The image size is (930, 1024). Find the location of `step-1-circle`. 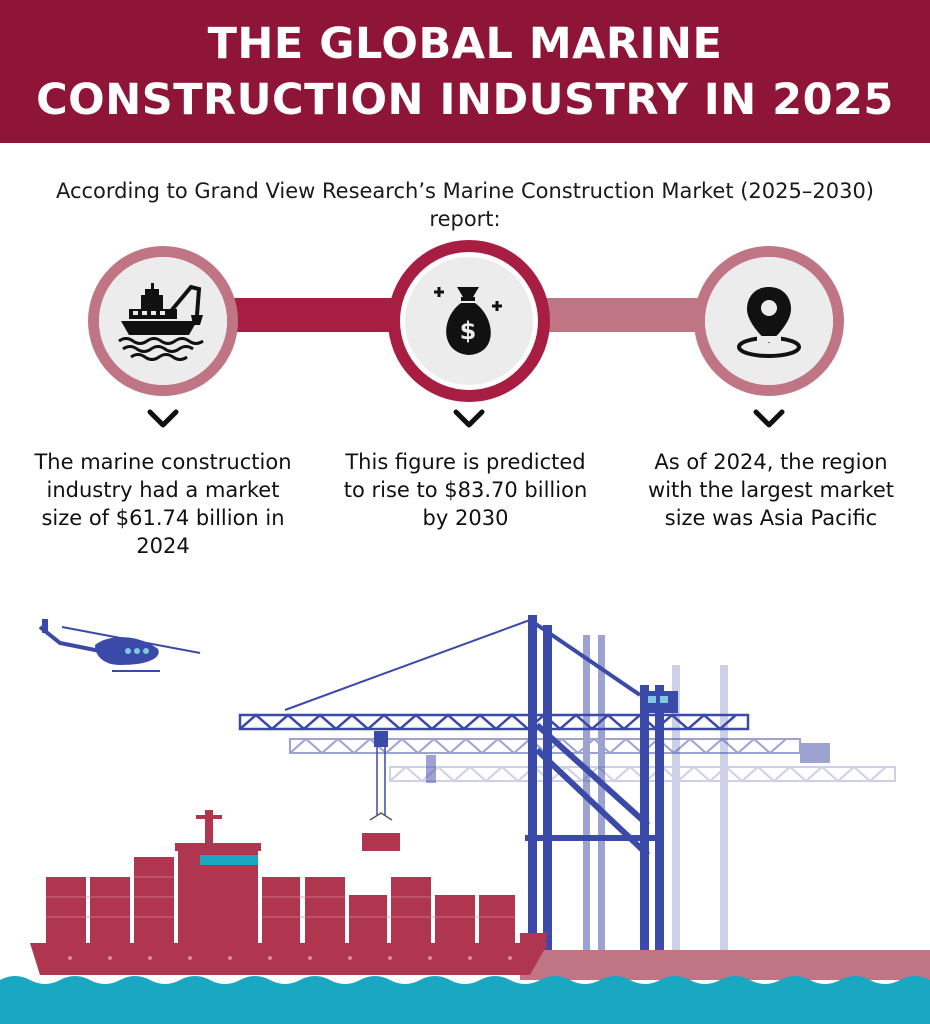

step-1-circle is located at coordinates (163, 321).